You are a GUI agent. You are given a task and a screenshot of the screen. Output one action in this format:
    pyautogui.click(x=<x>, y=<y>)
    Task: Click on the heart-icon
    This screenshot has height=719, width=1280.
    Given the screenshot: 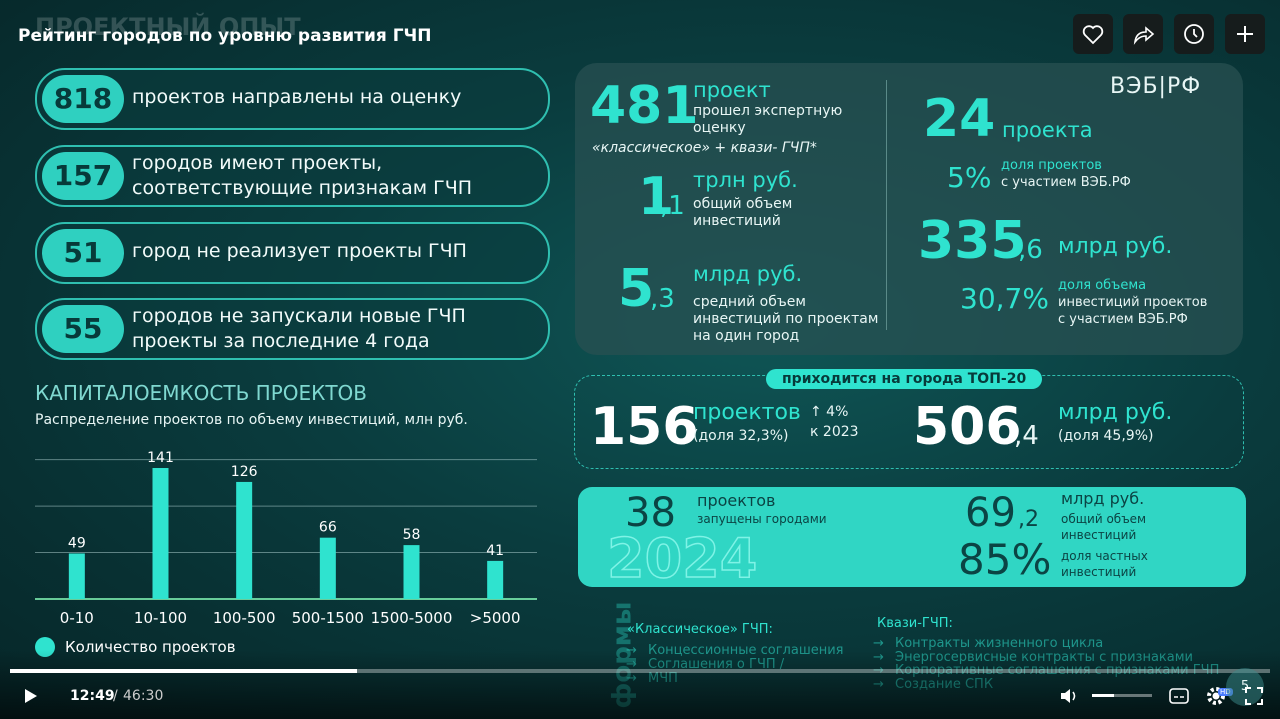 What is the action you would take?
    pyautogui.click(x=1093, y=35)
    